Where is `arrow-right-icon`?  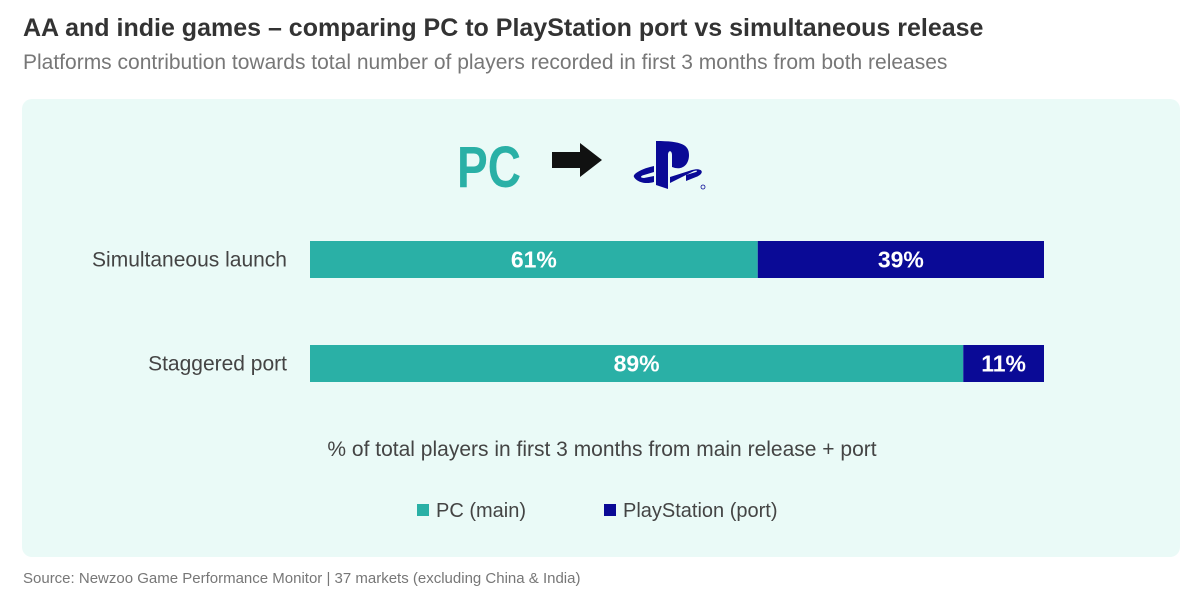
arrow-right-icon is located at coordinates (577, 160).